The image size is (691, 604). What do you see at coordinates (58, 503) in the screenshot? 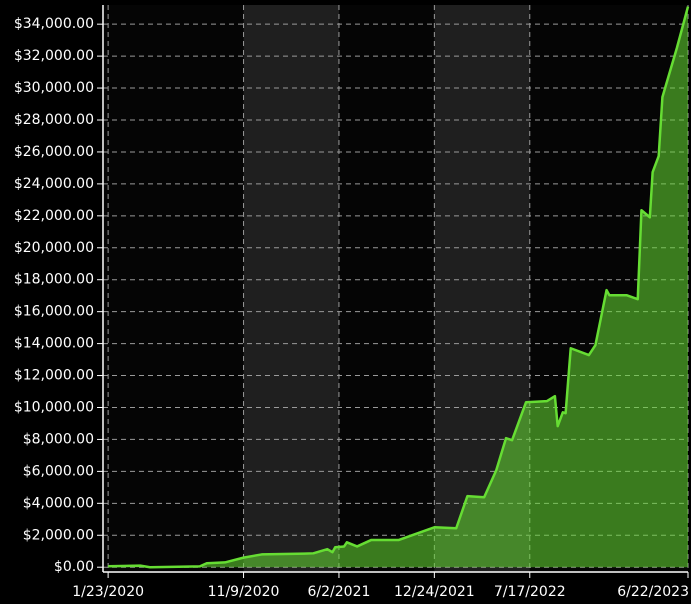
I see `y-tick-label: $4,000.00` at bounding box center [58, 503].